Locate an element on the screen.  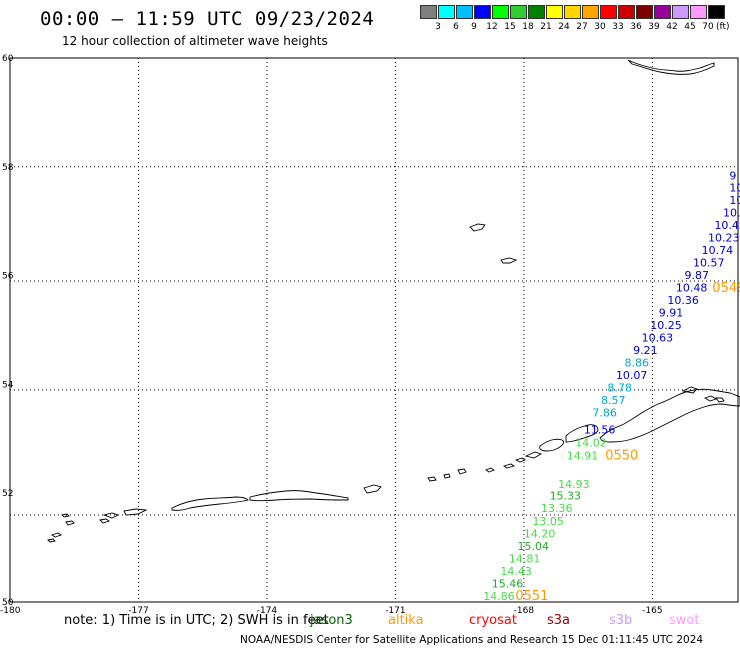
wave-height-value: 10.5 is located at coordinates (734, 200).